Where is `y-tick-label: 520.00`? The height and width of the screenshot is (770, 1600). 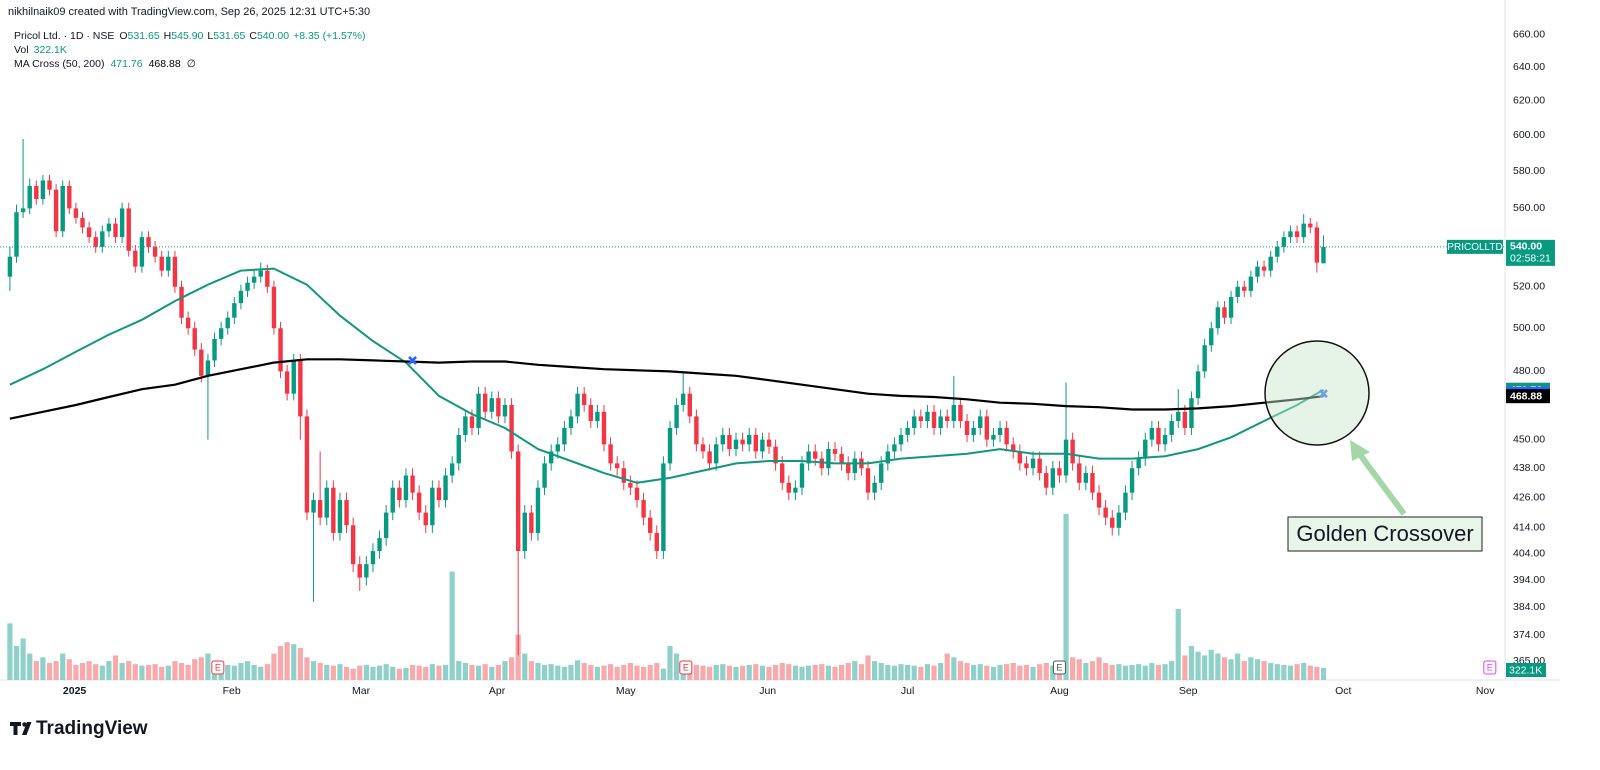
y-tick-label: 520.00 is located at coordinates (1529, 287).